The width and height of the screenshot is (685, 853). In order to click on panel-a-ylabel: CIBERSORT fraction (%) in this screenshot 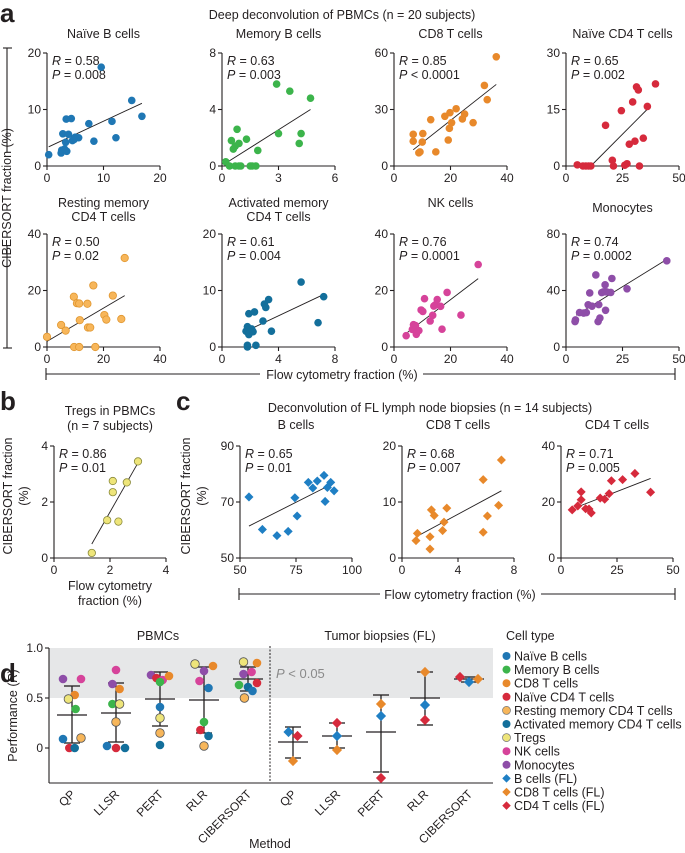, I will do `click(7, 198)`.